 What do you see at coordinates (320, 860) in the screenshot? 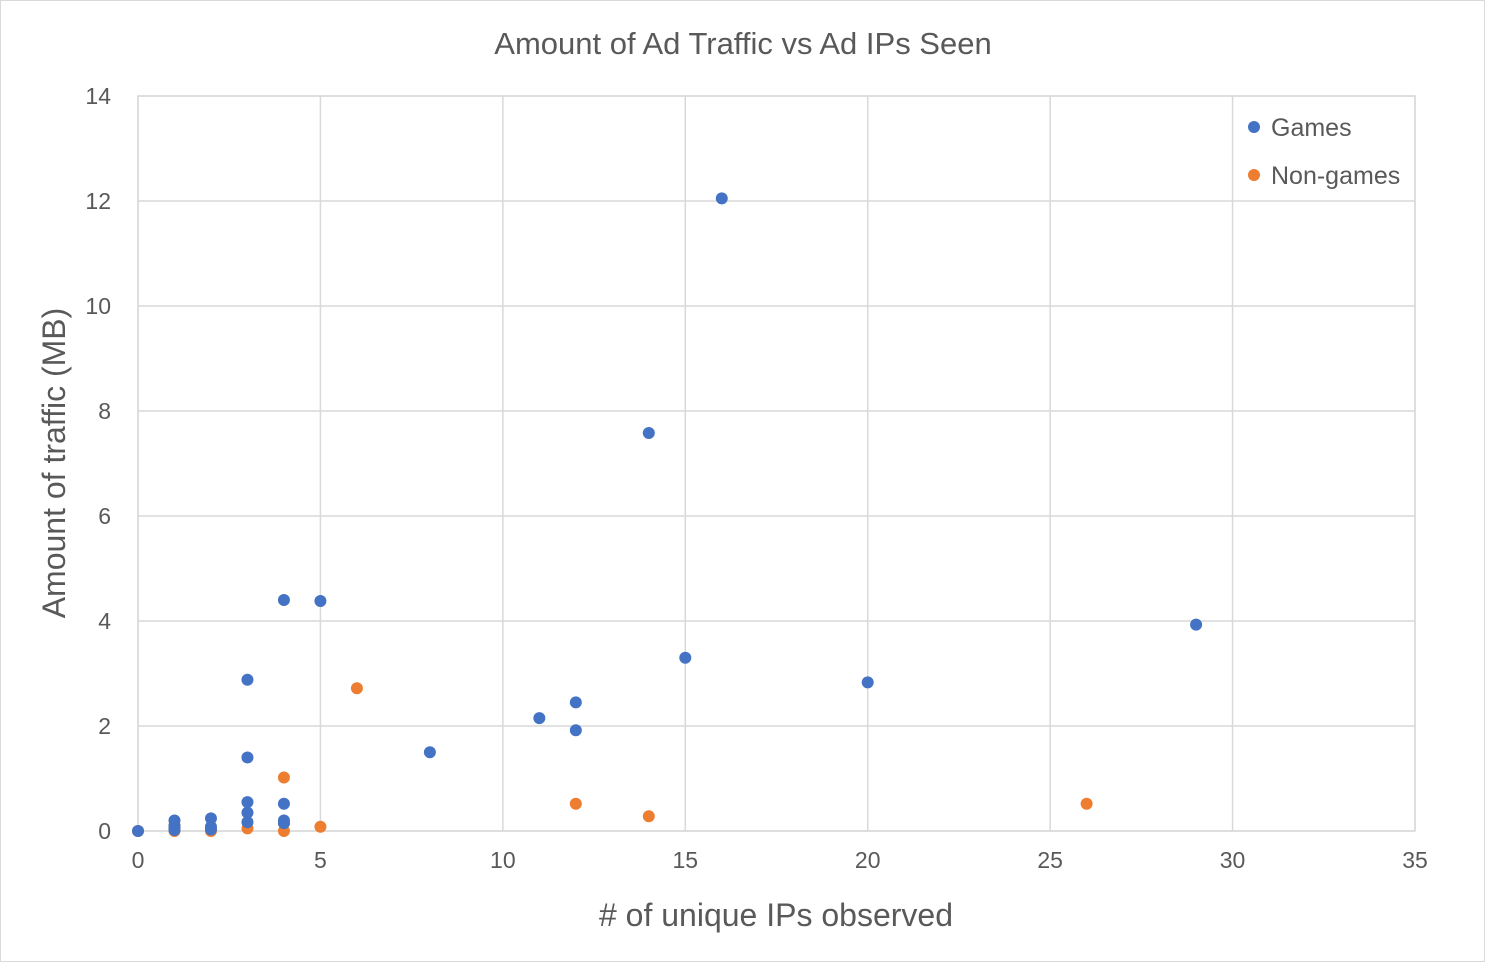
I see `x-tick-label: 5` at bounding box center [320, 860].